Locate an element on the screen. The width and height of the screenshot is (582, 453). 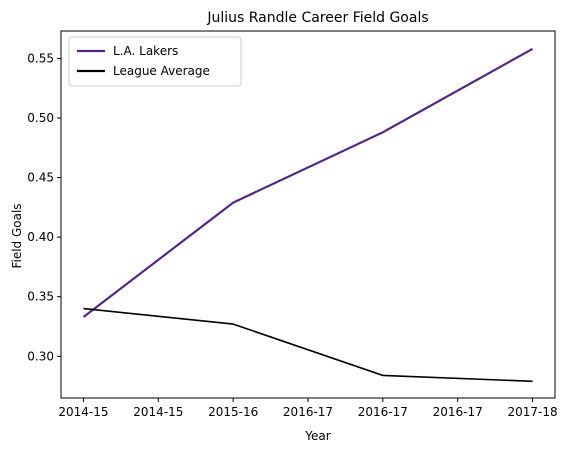
x-axis-label: Year is located at coordinates (317, 436).